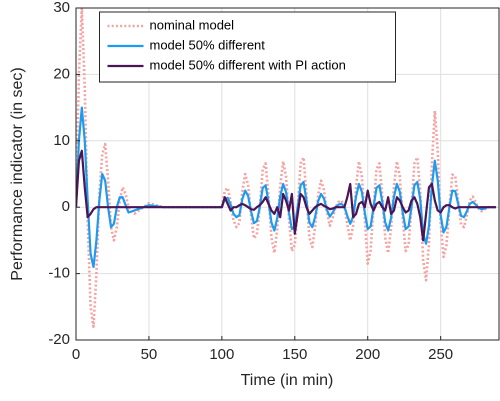 The image size is (500, 401). Describe the element at coordinates (149, 354) in the screenshot. I see `x-tick-label: 50` at that location.